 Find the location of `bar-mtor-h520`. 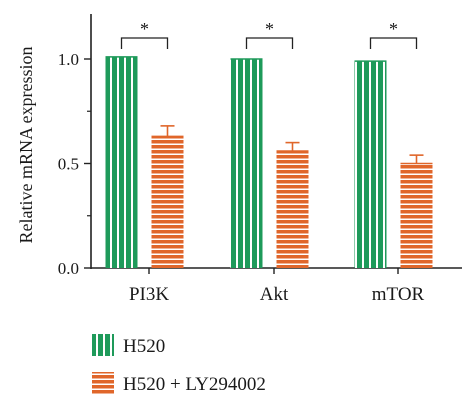

bar-mtor-h520 is located at coordinates (370, 165).